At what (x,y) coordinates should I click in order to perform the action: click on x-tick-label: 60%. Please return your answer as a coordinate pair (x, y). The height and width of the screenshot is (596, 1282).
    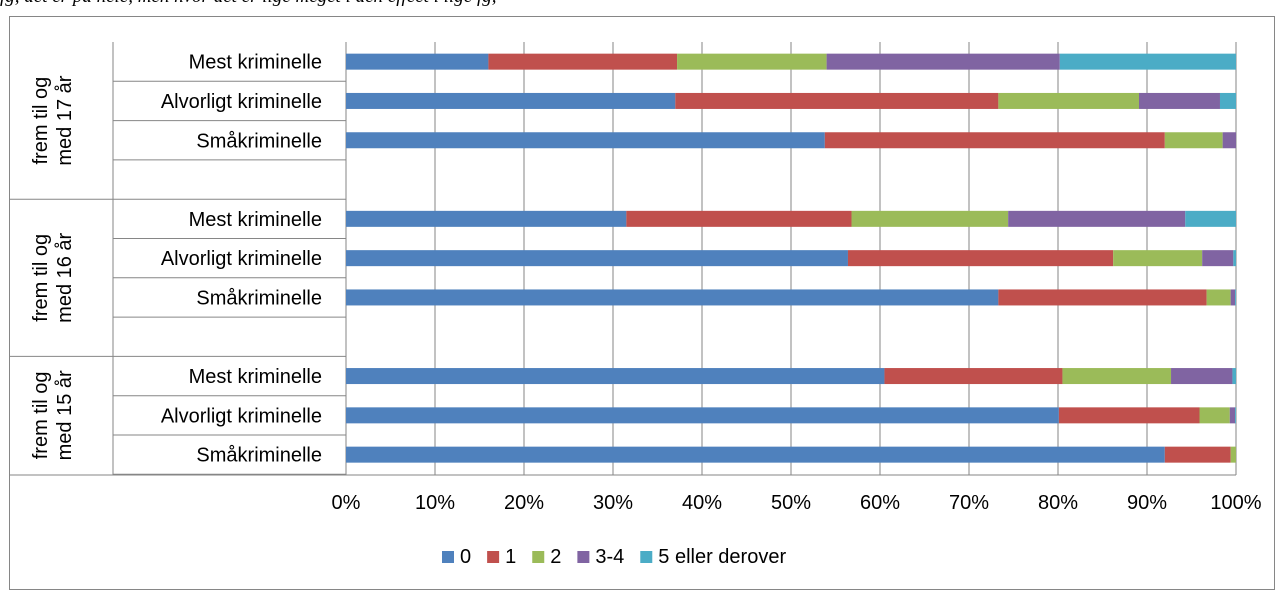
    Looking at the image, I should click on (880, 503).